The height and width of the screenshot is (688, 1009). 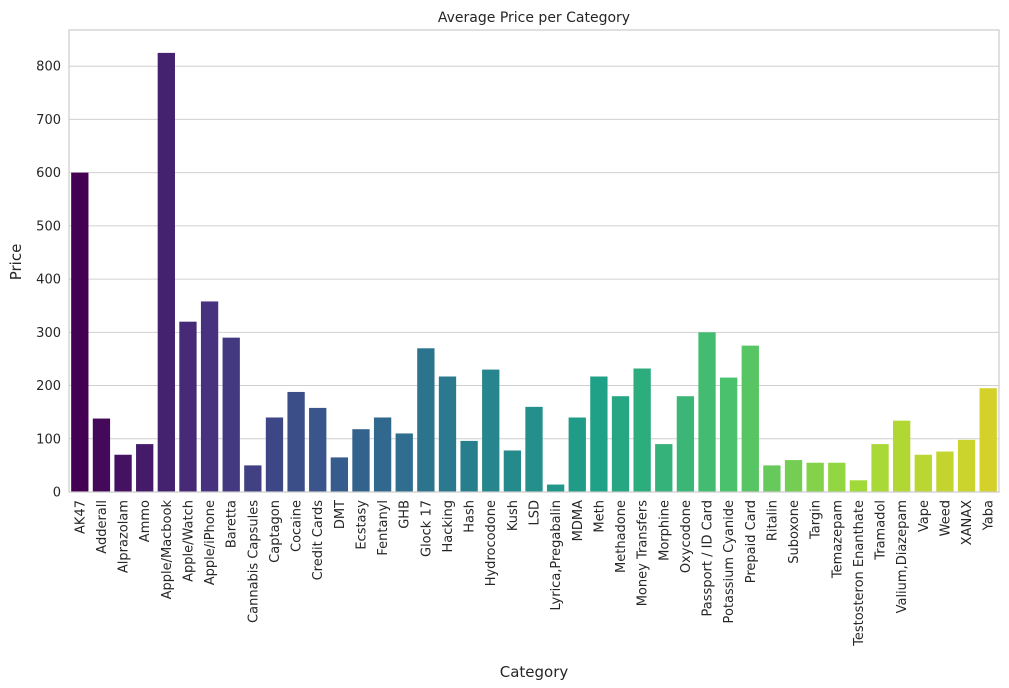 I want to click on y-tick-label: 700, so click(x=48, y=120).